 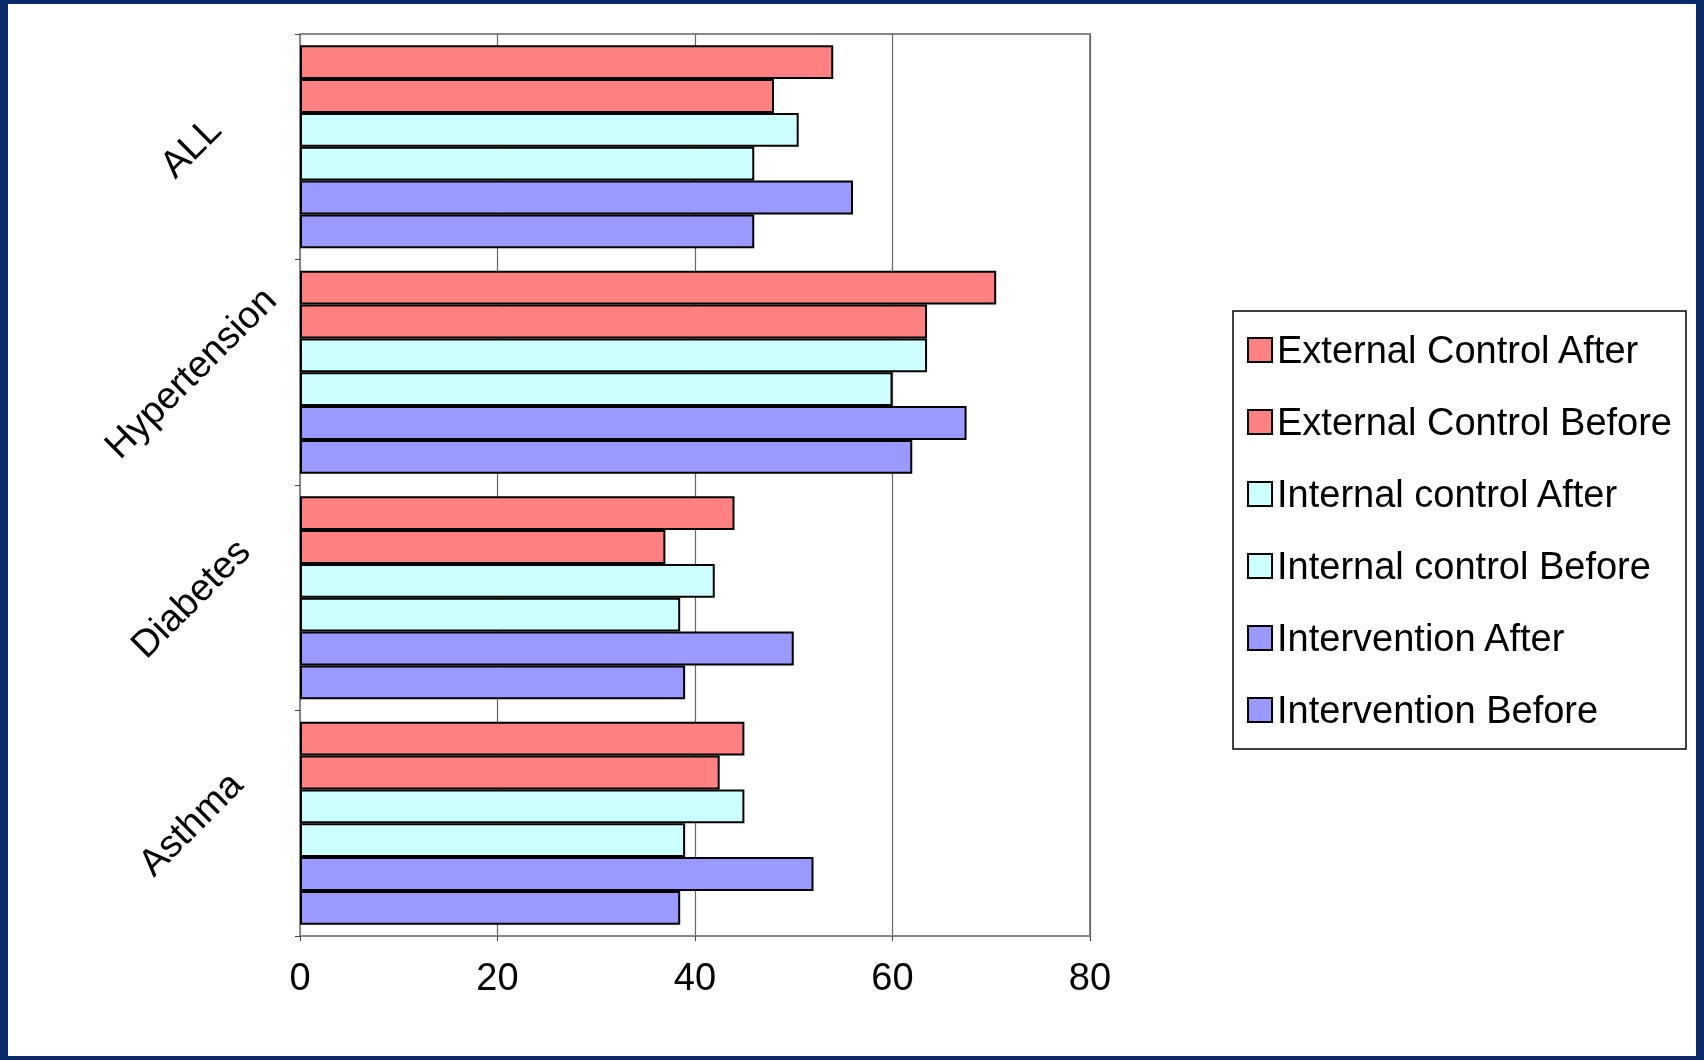 I want to click on legend-label: External Control Before, so click(x=1475, y=422).